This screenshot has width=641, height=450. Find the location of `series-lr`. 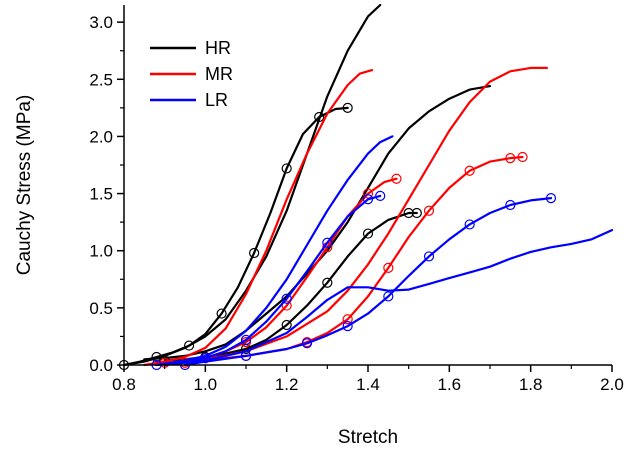

series-lr is located at coordinates (268, 280).